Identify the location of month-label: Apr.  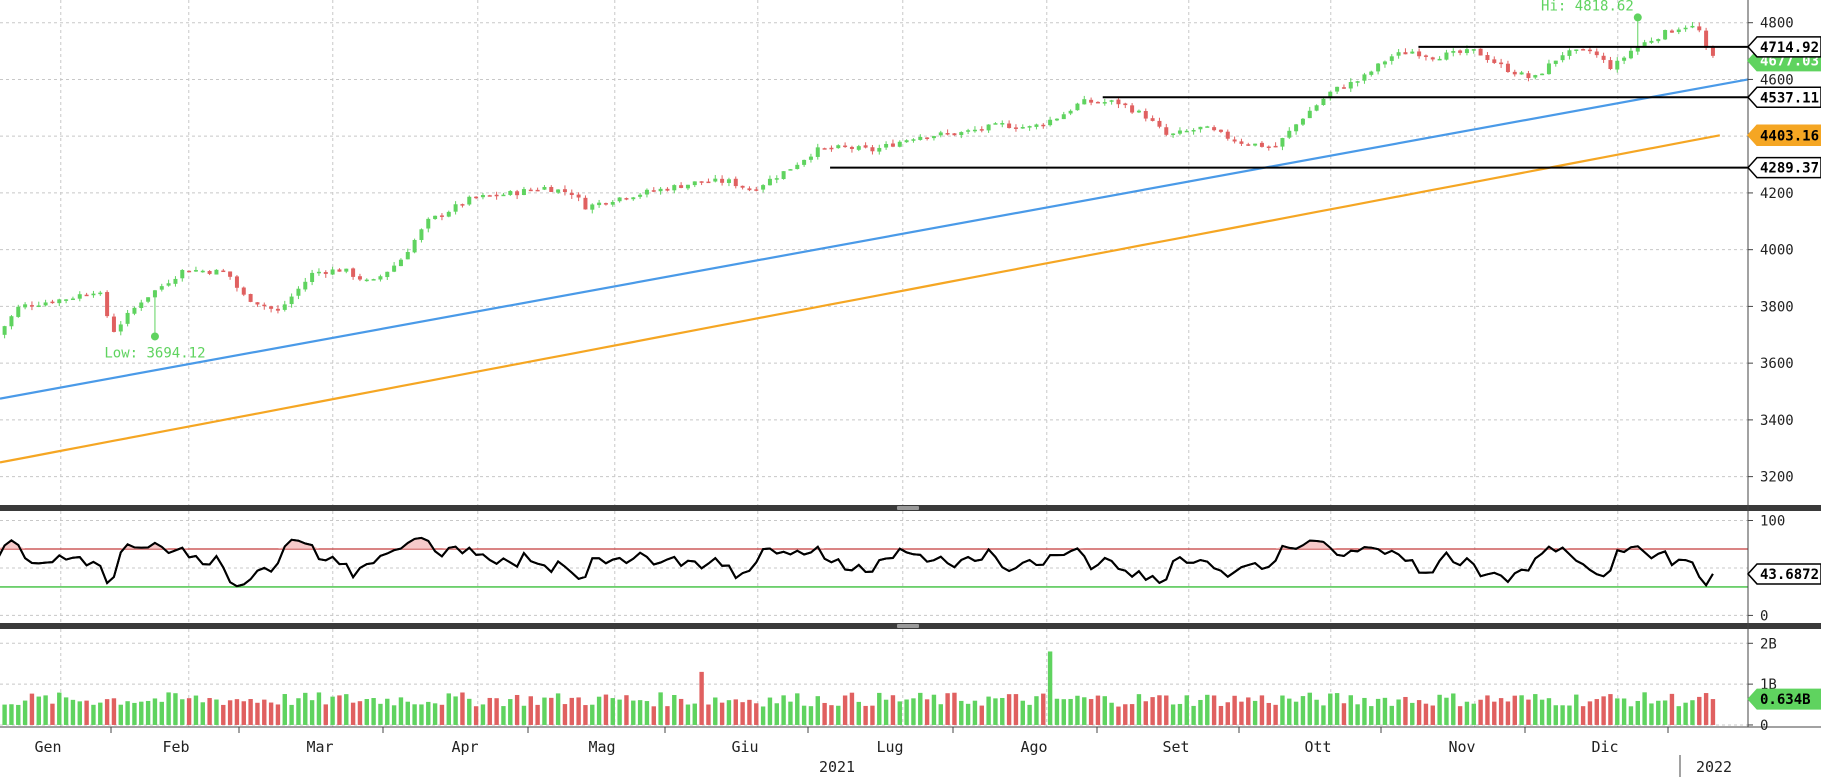
(464, 747).